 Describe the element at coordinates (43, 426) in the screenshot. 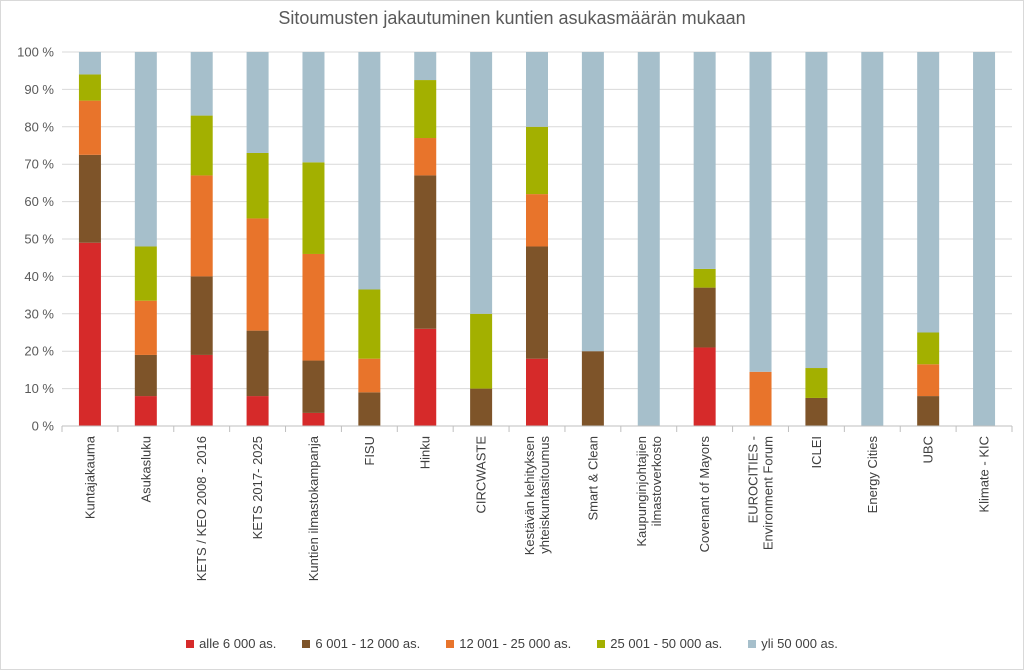

I see `y-tick-label: 0 %` at that location.